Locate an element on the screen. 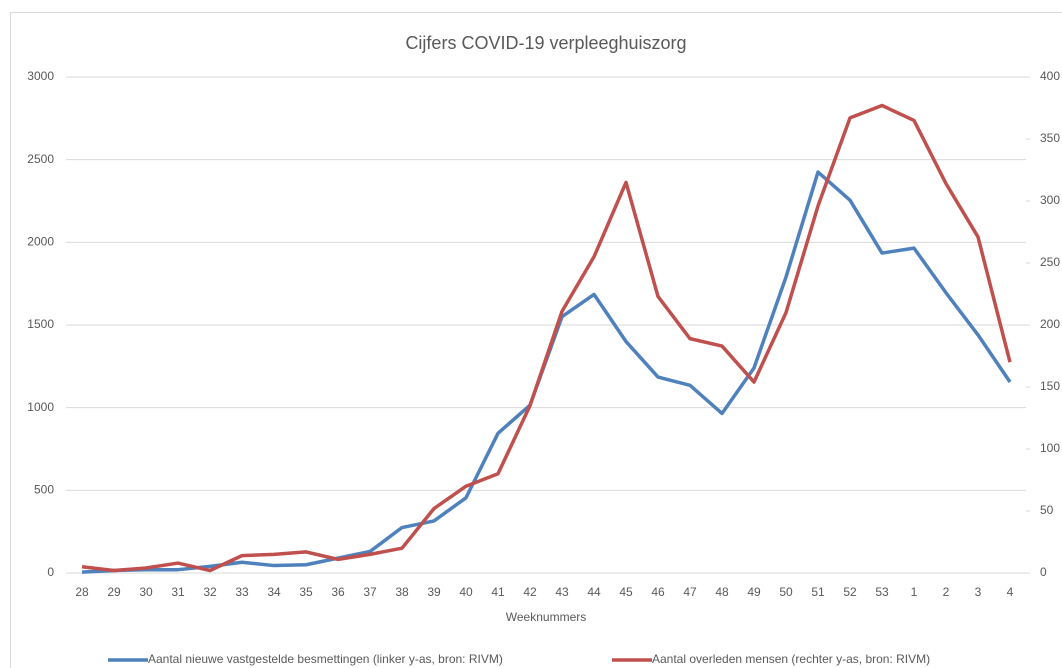  x-tick-label: 41 is located at coordinates (498, 592).